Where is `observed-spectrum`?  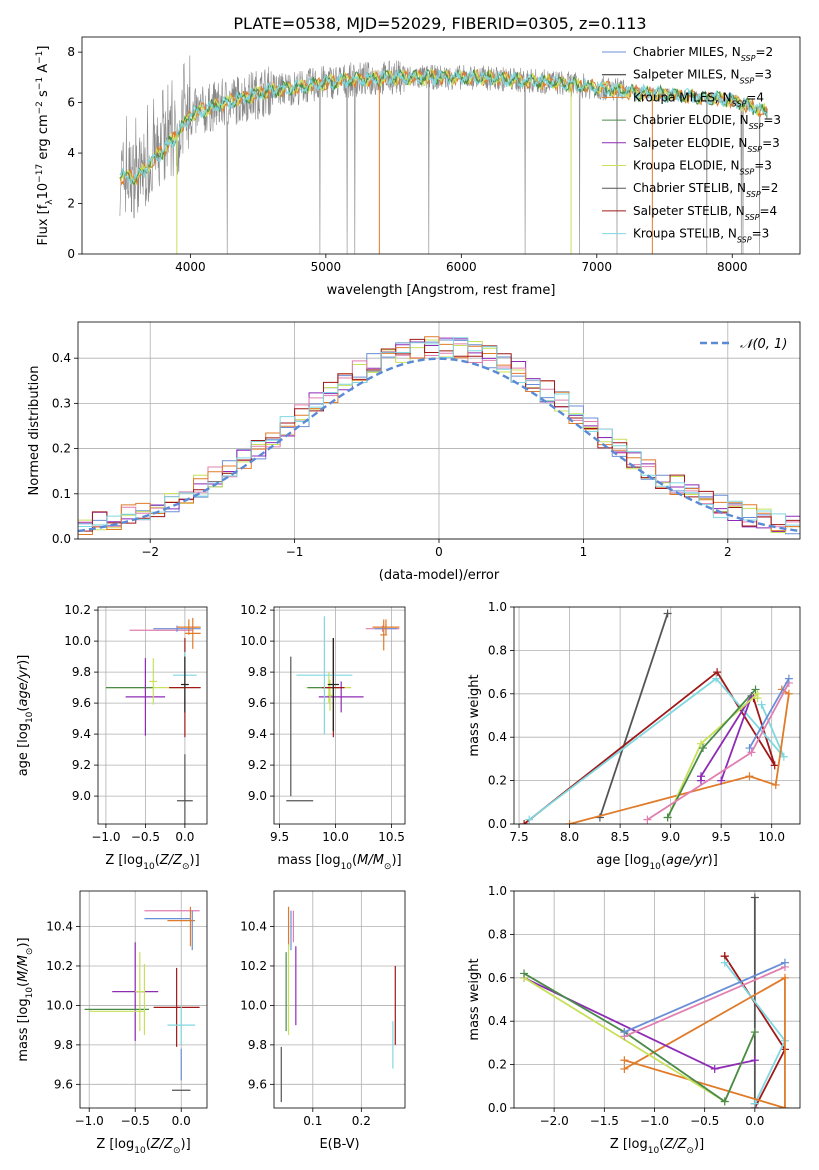 observed-spectrum is located at coordinates (443, 154).